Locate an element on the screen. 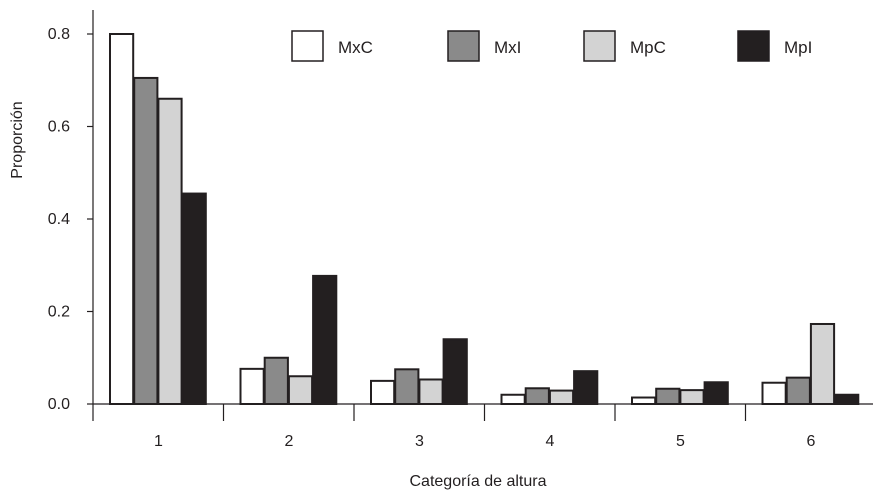  legend-label-mxc: MxC is located at coordinates (355, 47).